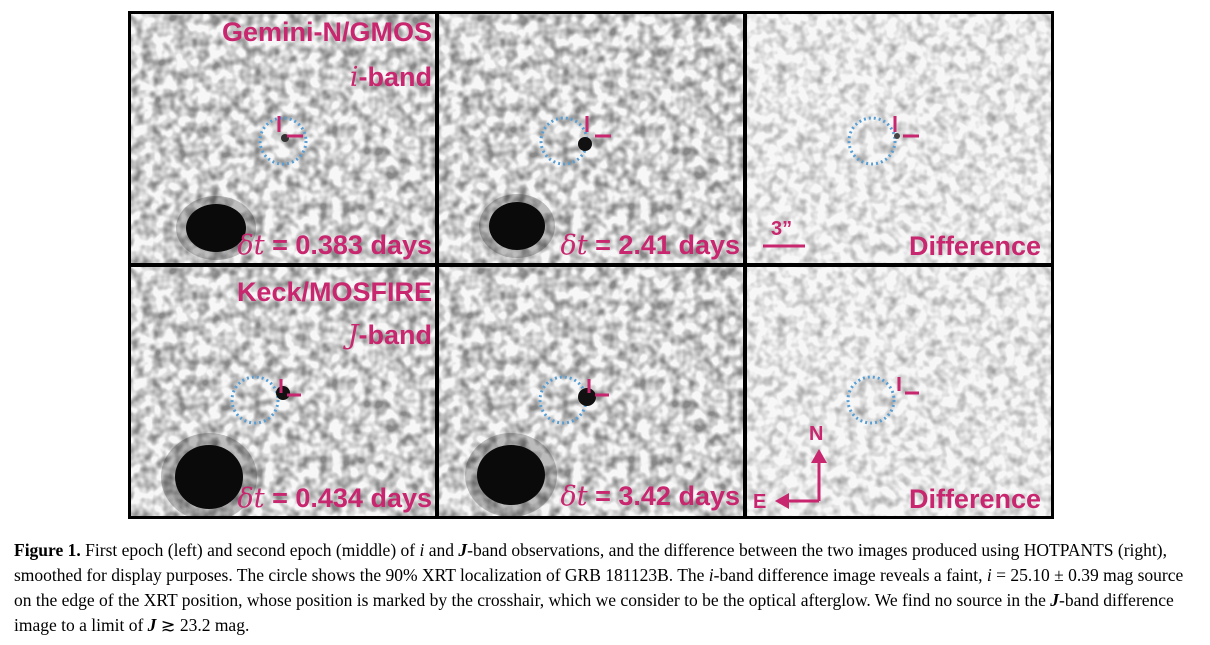 The image size is (1210, 645). I want to click on compass-east-label: E, so click(760, 502).